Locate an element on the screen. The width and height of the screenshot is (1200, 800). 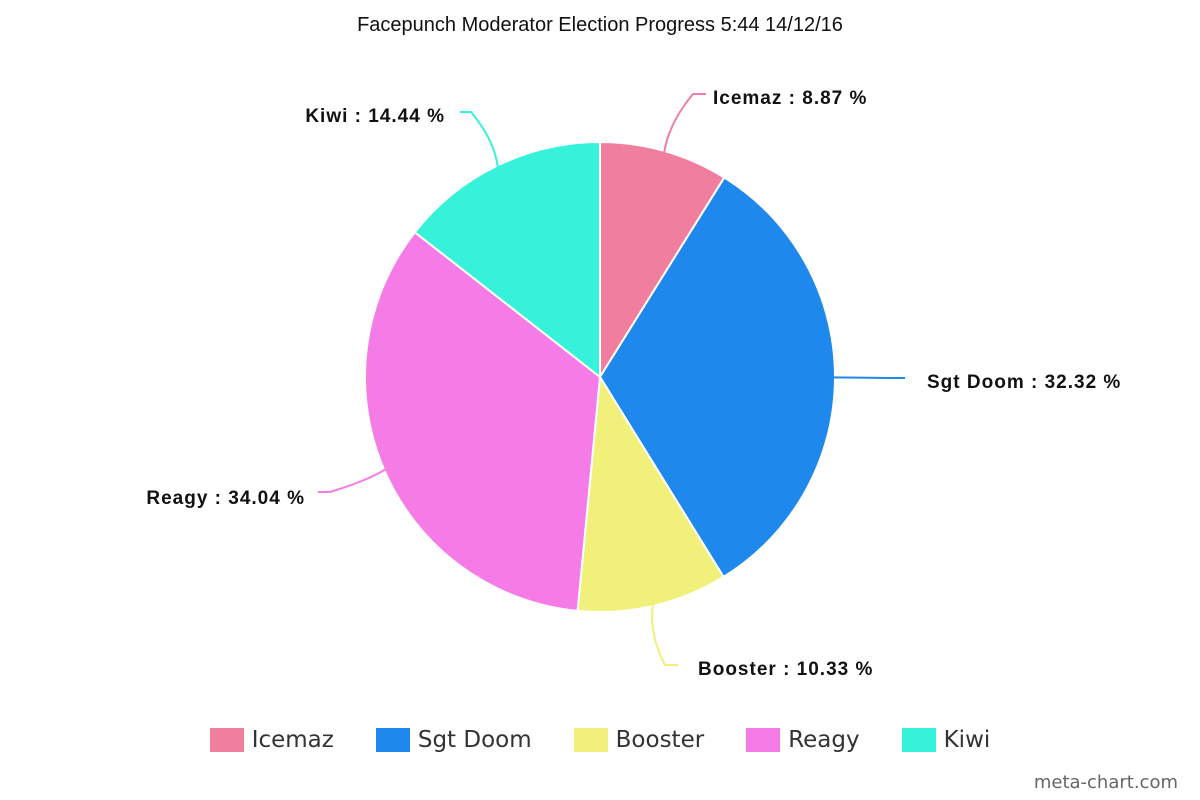
legend-item-sgt-doom: Sgt Doom is located at coordinates (453, 740).